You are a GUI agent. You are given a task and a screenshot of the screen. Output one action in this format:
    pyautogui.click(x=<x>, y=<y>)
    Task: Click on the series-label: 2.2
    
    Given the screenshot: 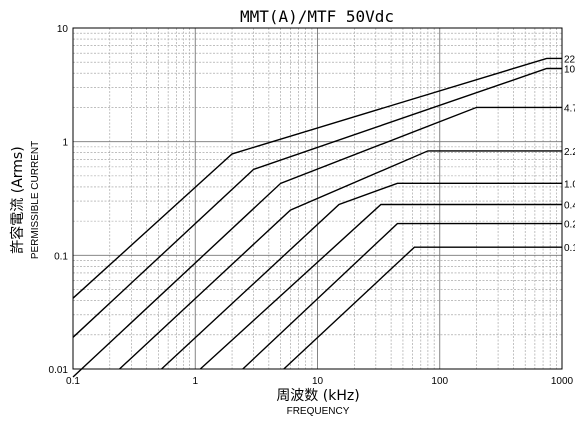 What is the action you would take?
    pyautogui.click(x=569, y=152)
    